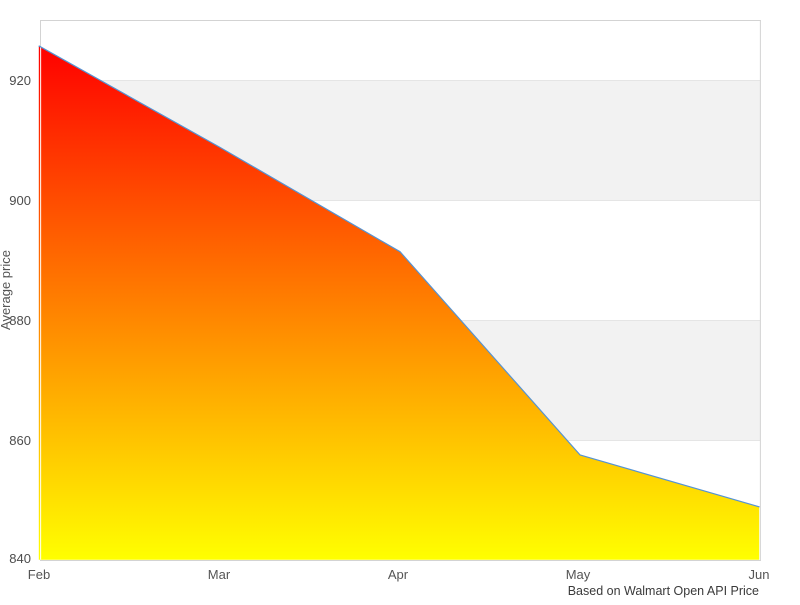 The width and height of the screenshot is (800, 605). I want to click on svg-text: May, so click(578, 574).